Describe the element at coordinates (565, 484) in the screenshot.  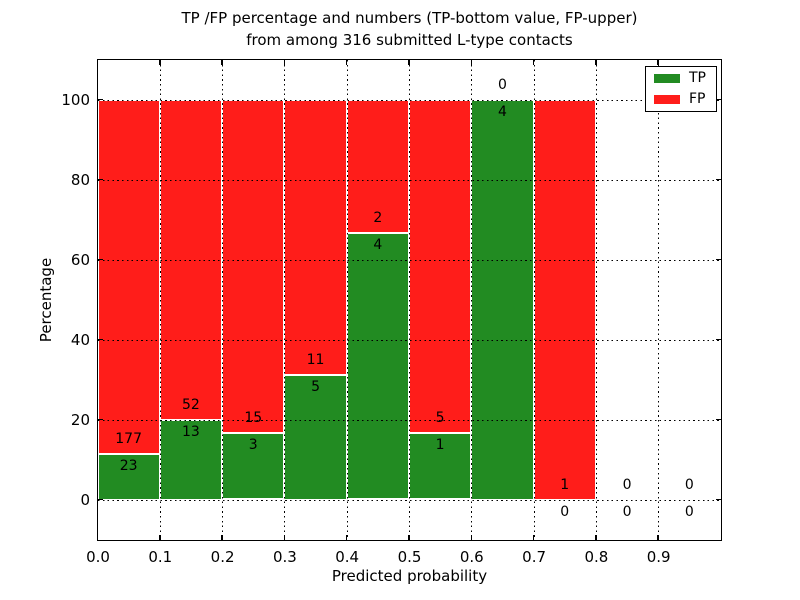
I see `count-label-fp-bin-0.7: 1` at that location.